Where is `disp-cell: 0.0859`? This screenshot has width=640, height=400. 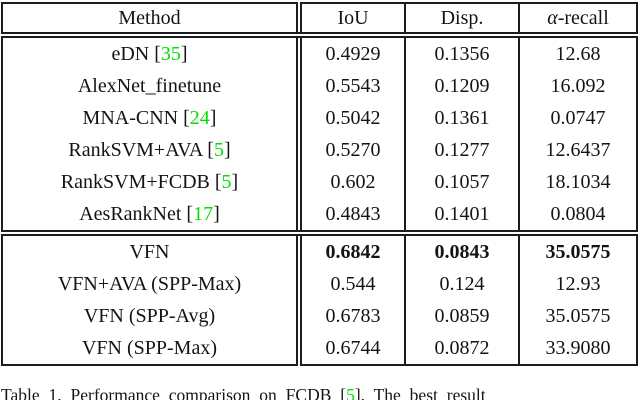 disp-cell: 0.0859 is located at coordinates (461, 316).